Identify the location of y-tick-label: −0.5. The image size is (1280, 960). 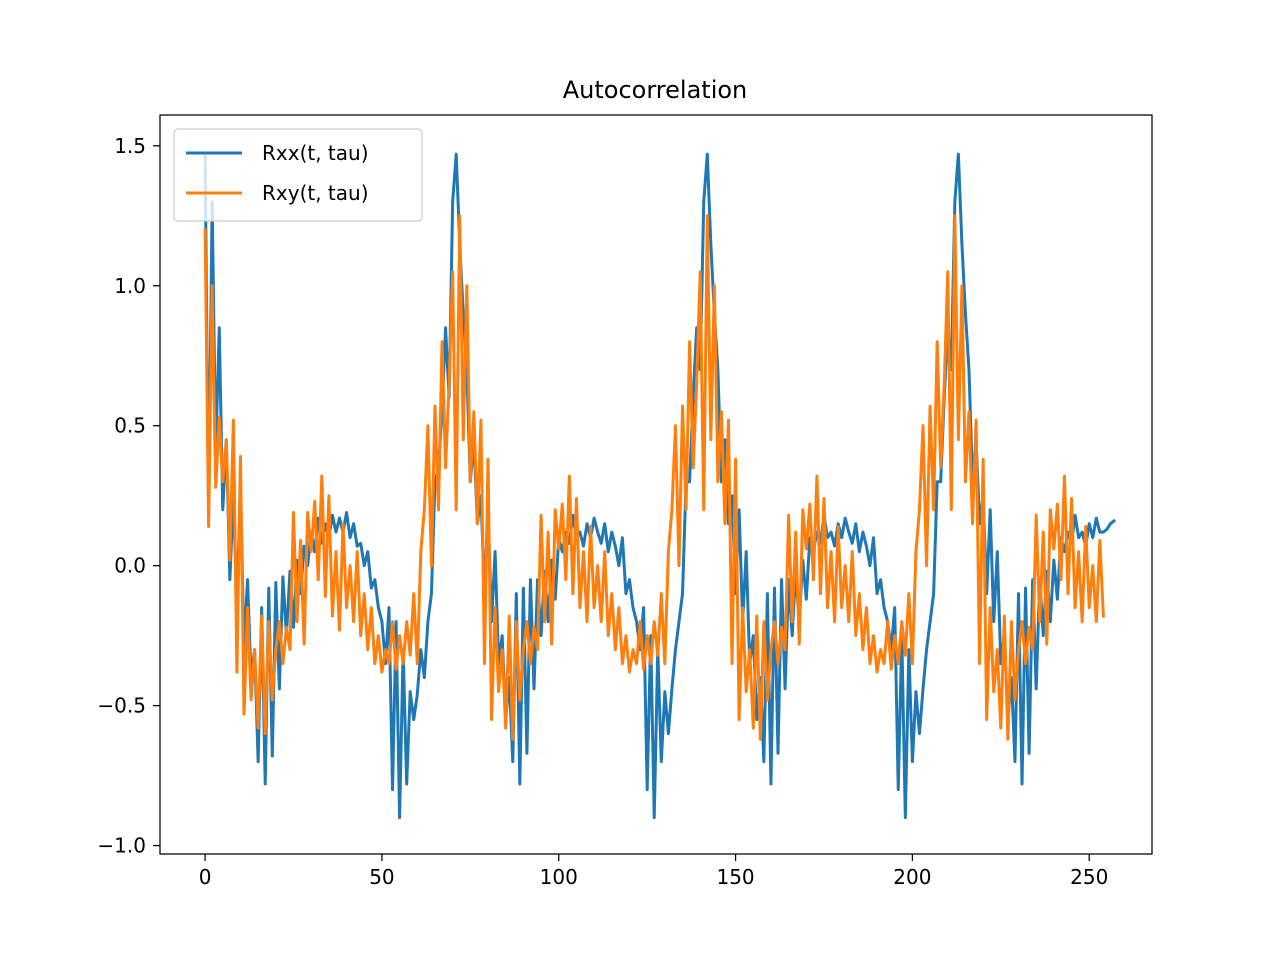
(121, 706).